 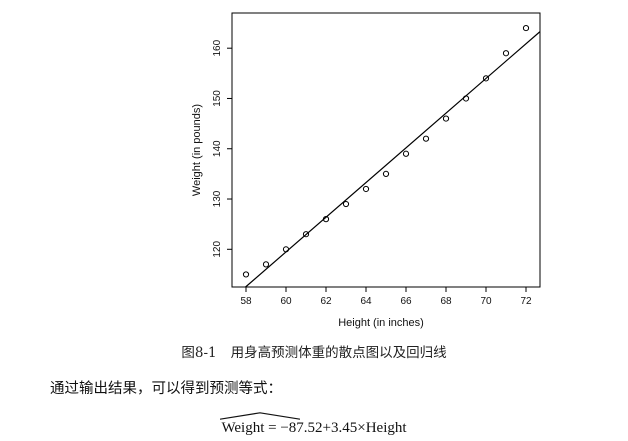 I want to click on figure-caption-text: 用身高预测体重的散点图以及回归线, so click(x=338, y=353).